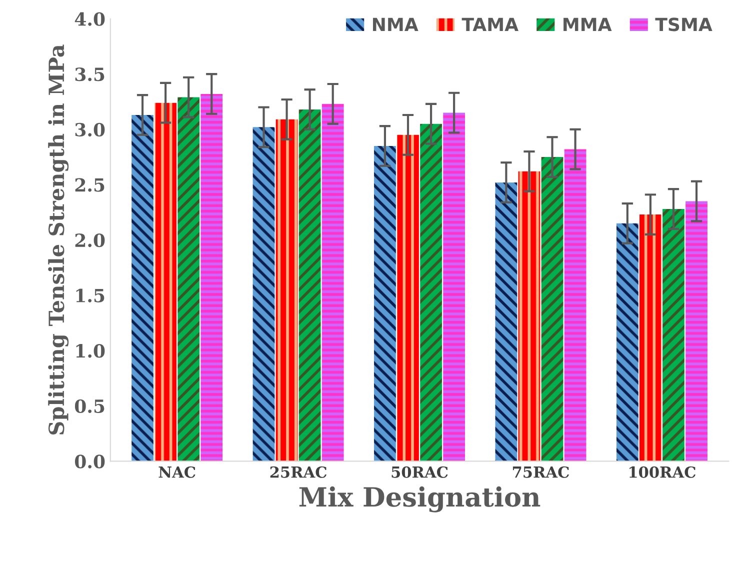 This screenshot has width=736, height=568. I want to click on y-tick-label: 3.0, so click(90, 129).